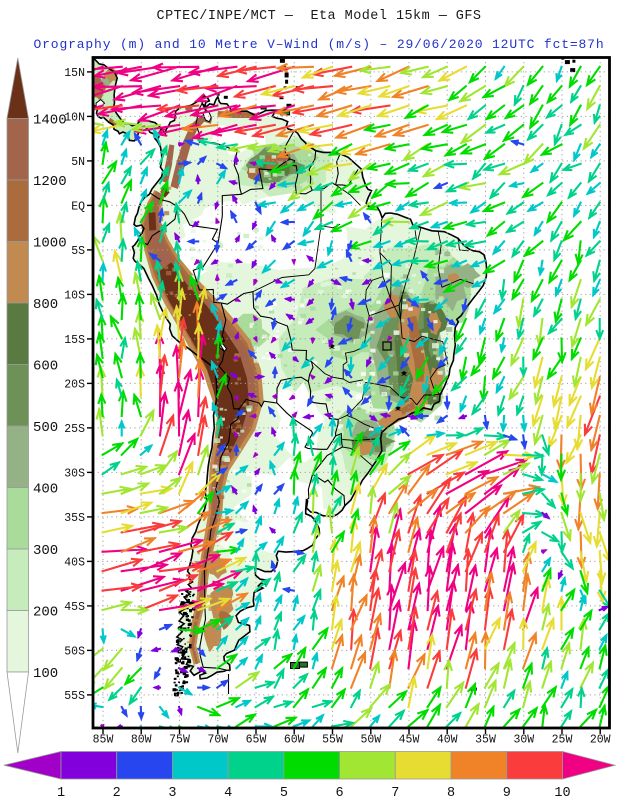 This screenshot has width=618, height=800. Describe the element at coordinates (447, 740) in the screenshot. I see `svg-text: 40W` at that location.